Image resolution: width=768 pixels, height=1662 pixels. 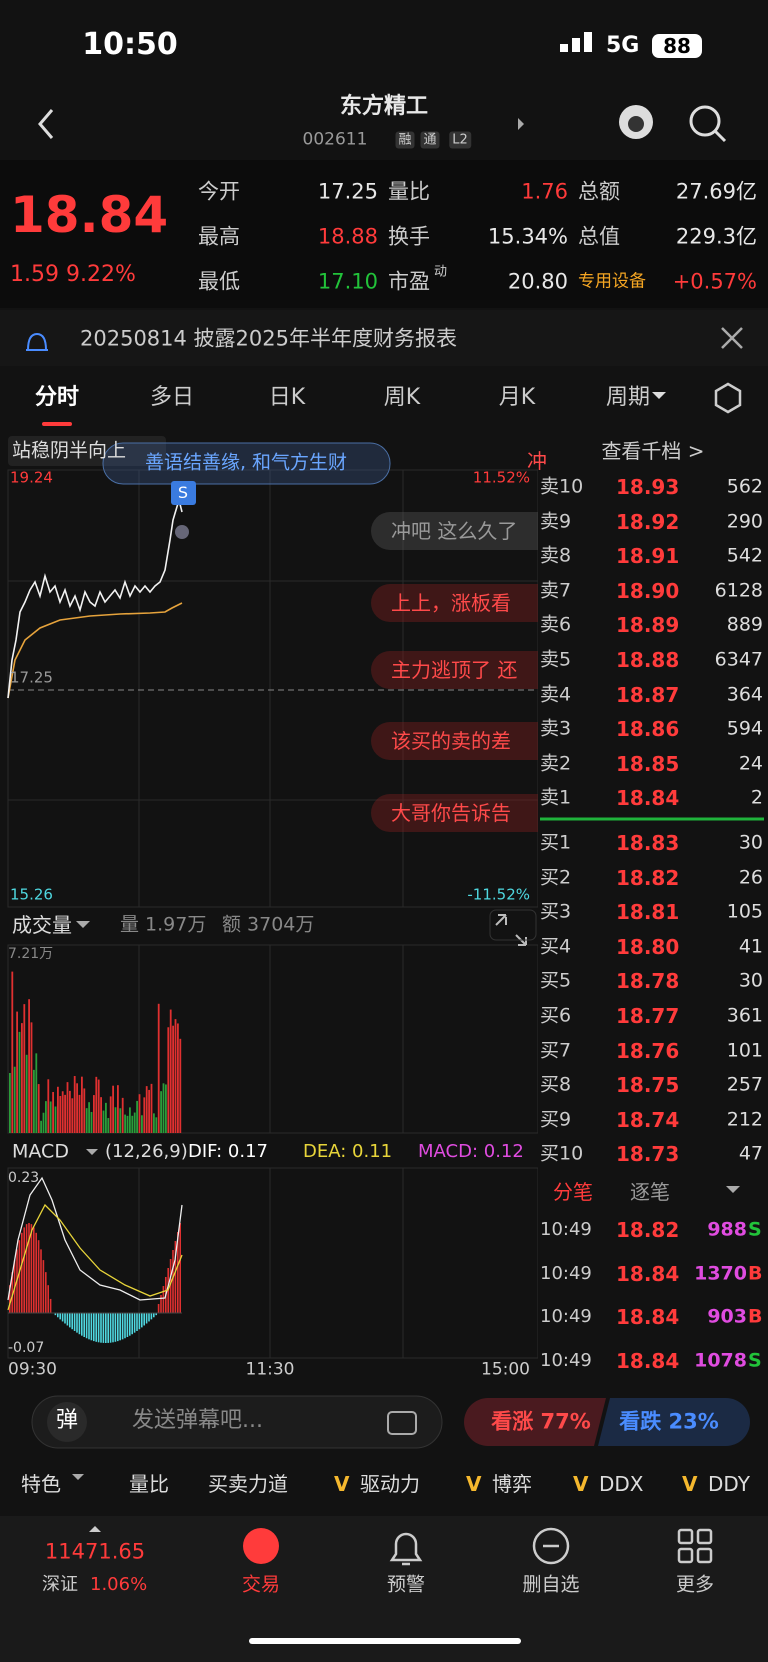 I want to click on toolbar-item: 特色, so click(x=41, y=1484).